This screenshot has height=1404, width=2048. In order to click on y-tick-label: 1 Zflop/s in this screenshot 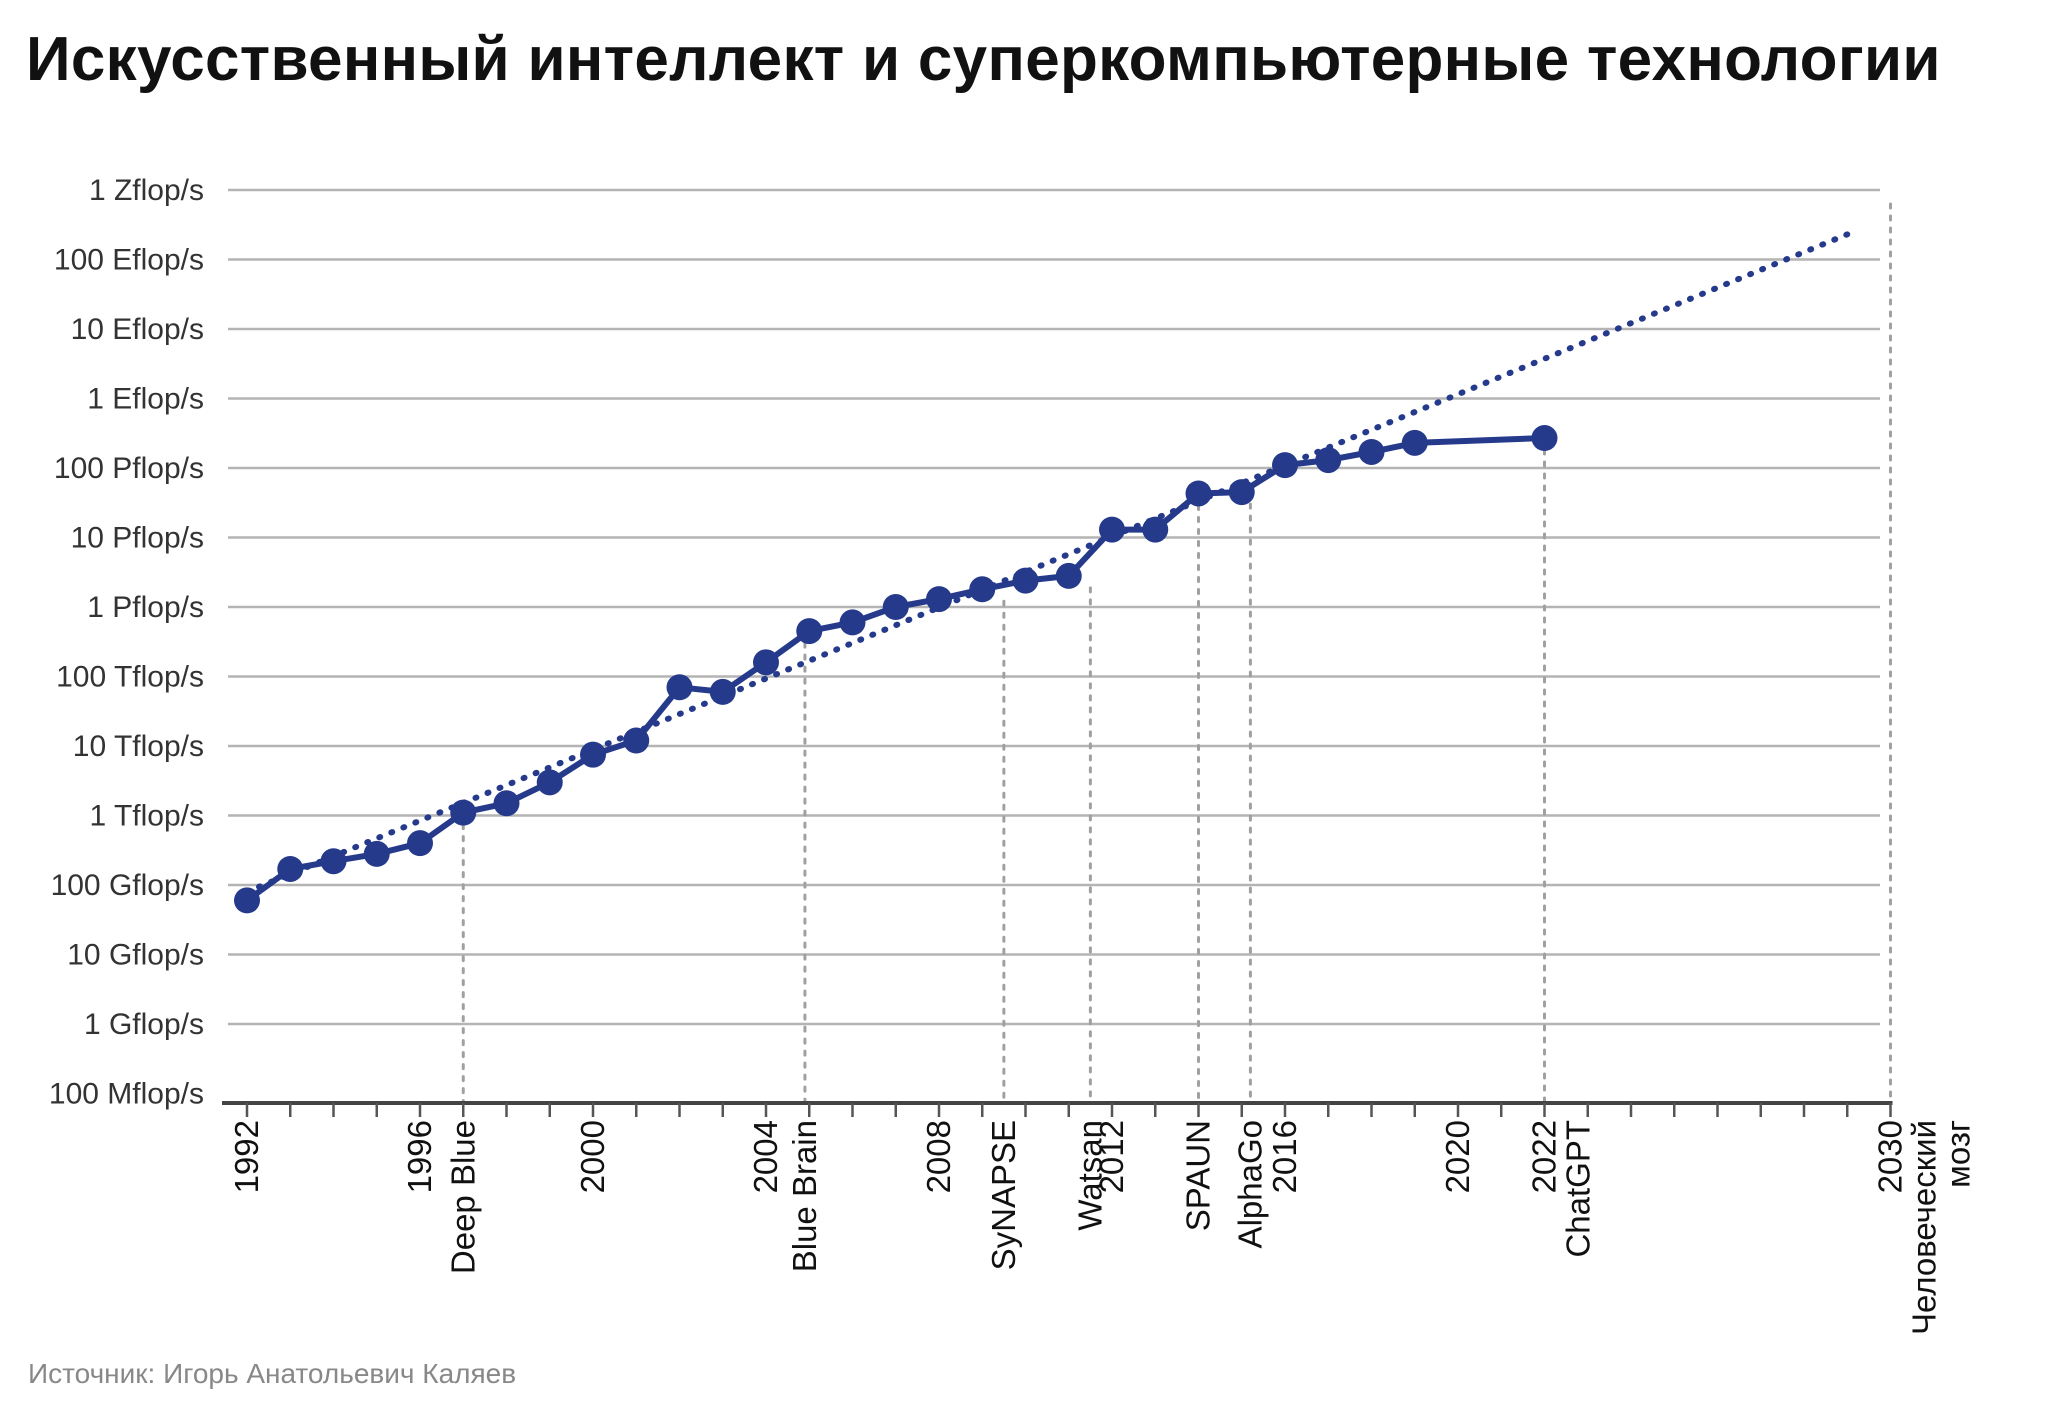, I will do `click(146, 190)`.